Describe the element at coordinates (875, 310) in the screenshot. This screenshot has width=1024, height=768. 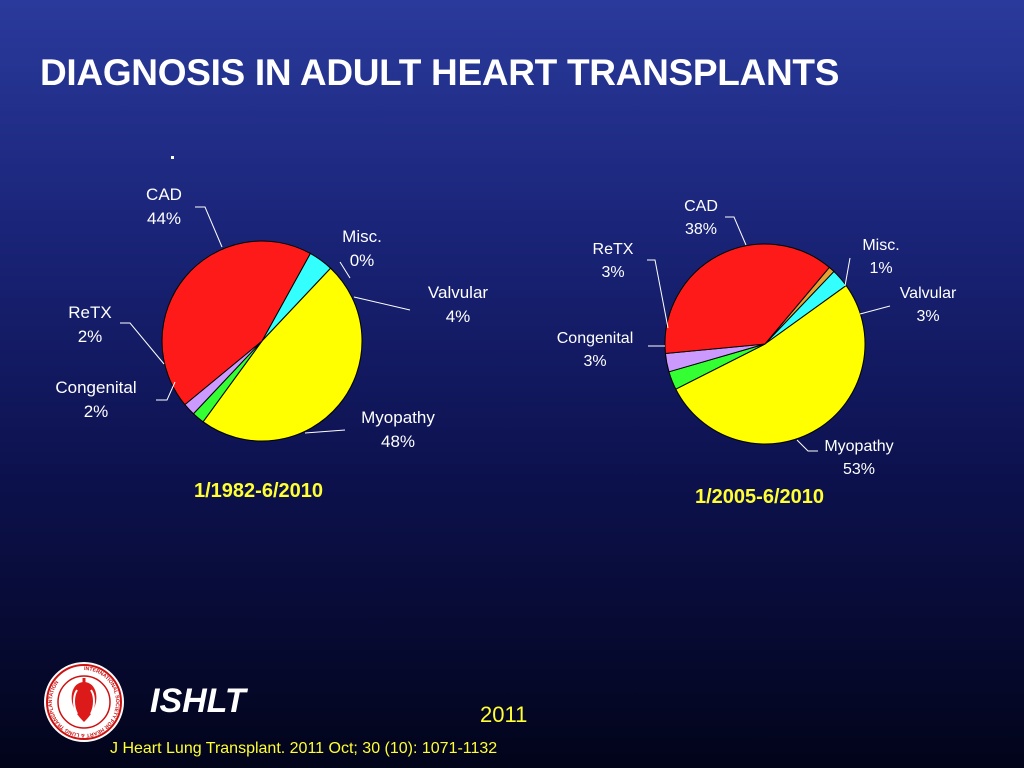
I see `pie-2-leader-valvular` at that location.